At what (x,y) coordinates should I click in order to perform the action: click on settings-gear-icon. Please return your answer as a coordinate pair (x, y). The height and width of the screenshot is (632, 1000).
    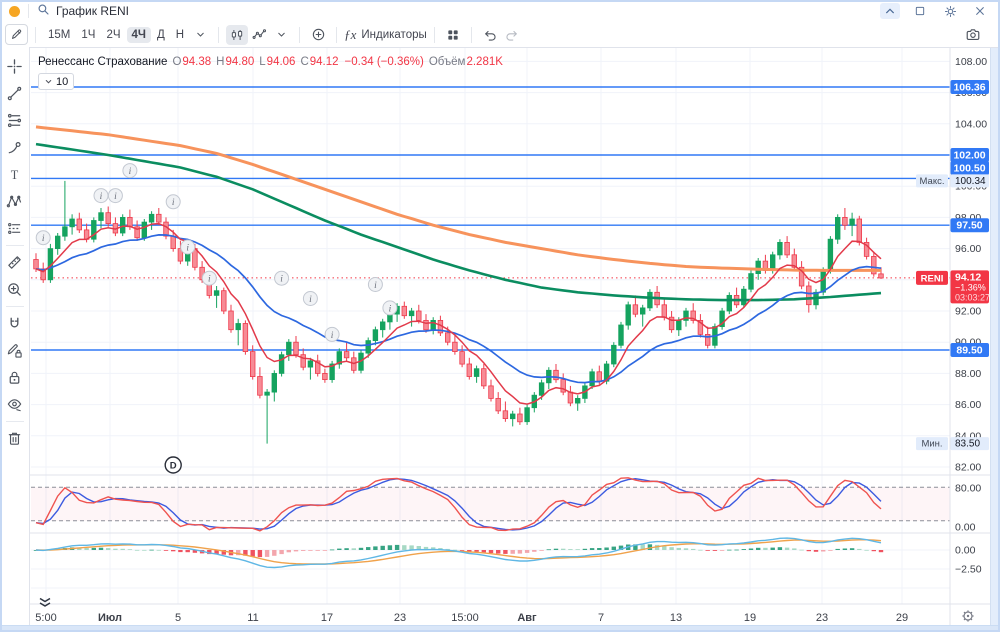
    Looking at the image, I should click on (950, 11).